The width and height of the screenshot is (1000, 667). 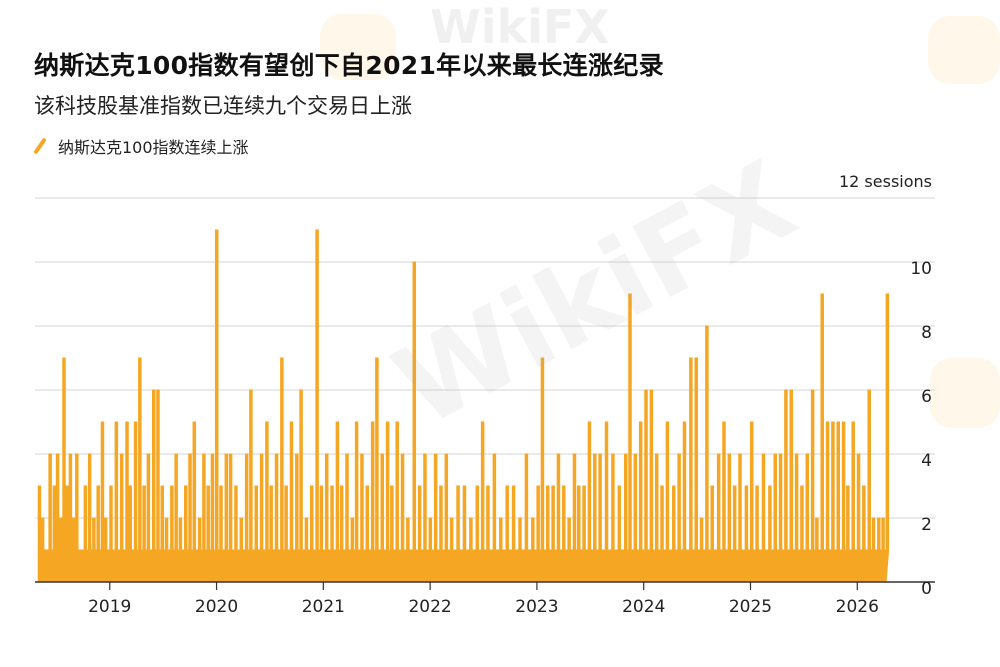 What do you see at coordinates (750, 607) in the screenshot?
I see `x-tick-label: 2025` at bounding box center [750, 607].